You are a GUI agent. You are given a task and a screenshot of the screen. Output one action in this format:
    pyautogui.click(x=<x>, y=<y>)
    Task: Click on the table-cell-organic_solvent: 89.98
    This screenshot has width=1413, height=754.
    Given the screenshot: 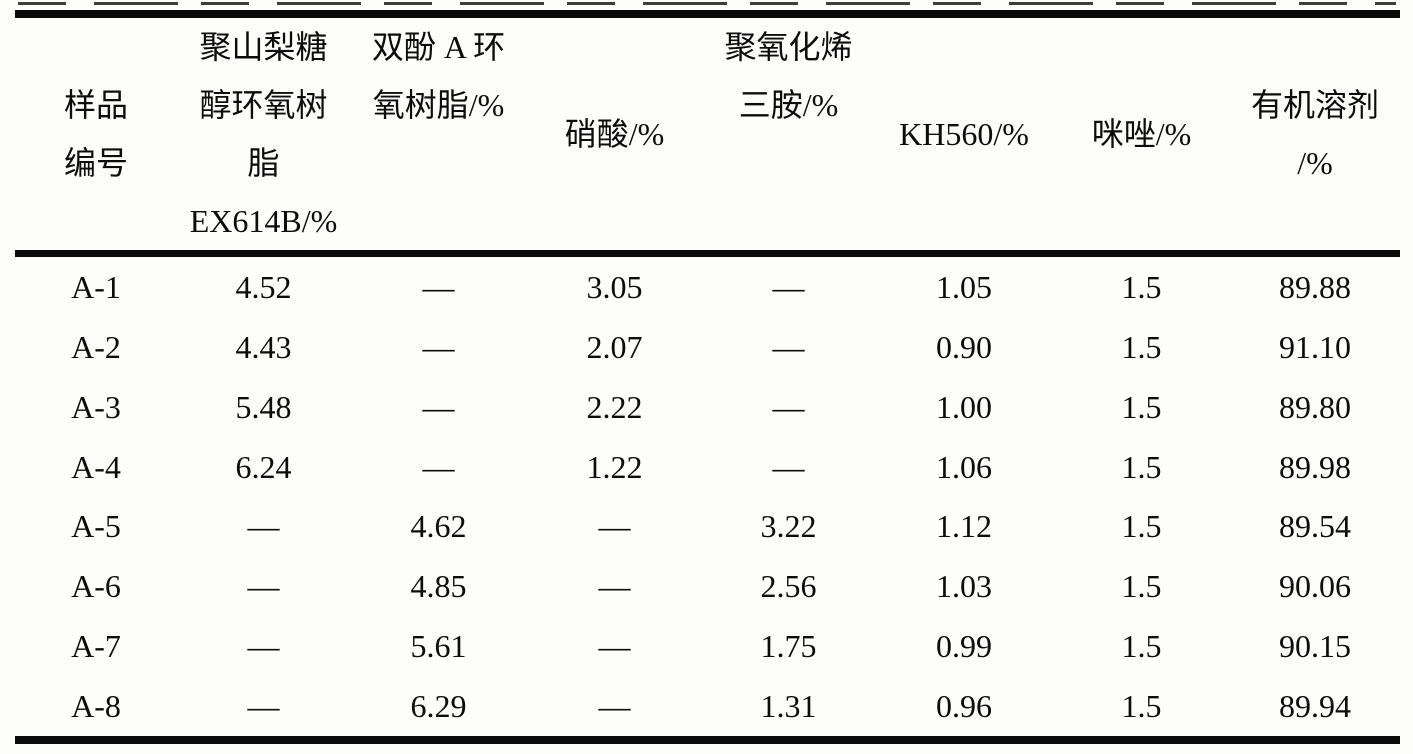 What is the action you would take?
    pyautogui.click(x=1315, y=466)
    